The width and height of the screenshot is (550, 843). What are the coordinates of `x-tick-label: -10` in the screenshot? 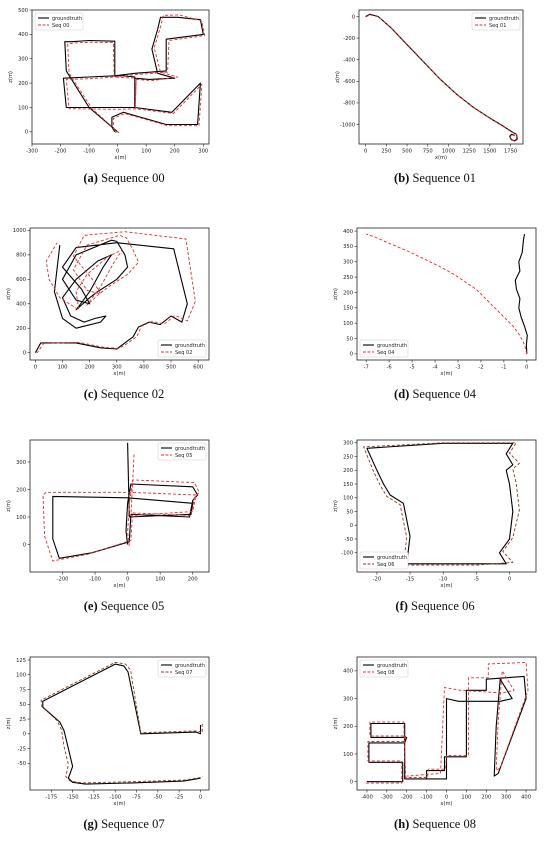 It's located at (443, 580).